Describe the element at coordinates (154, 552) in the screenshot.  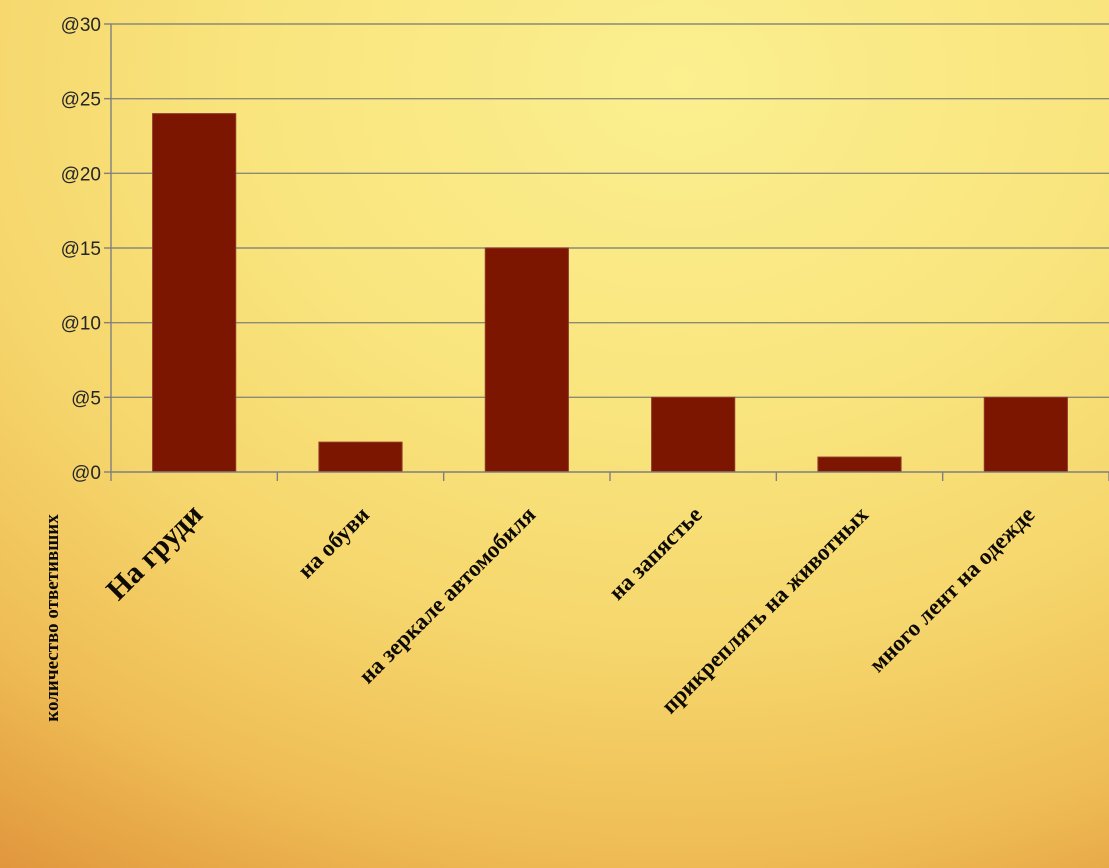
I see `x-category-label: На груди` at that location.